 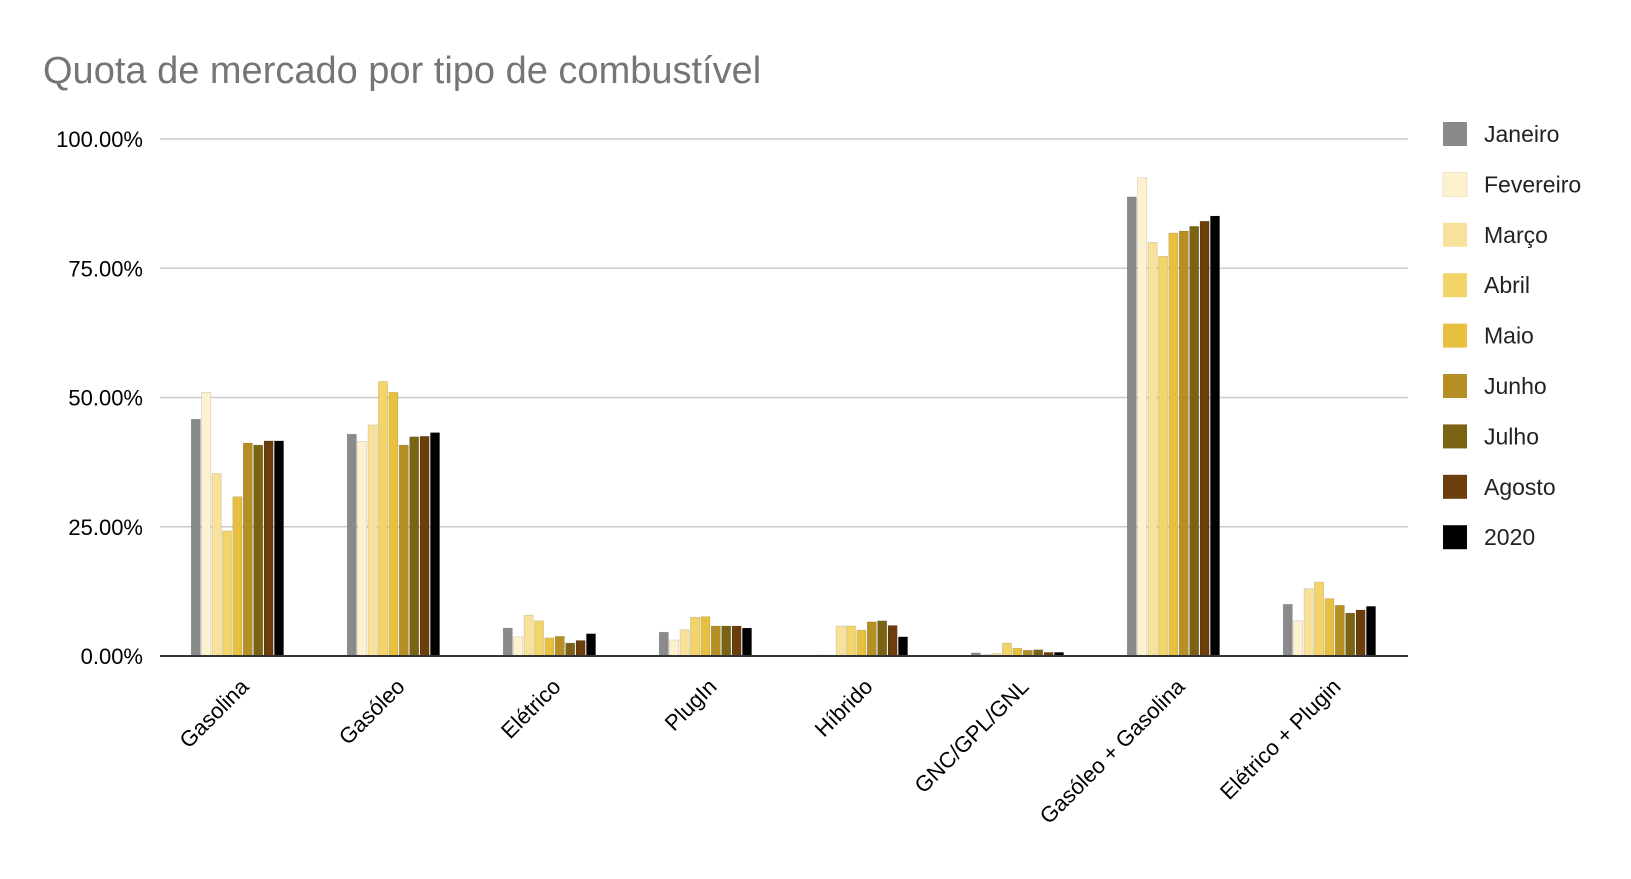 I want to click on bar-híbrido-março, so click(x=840, y=641).